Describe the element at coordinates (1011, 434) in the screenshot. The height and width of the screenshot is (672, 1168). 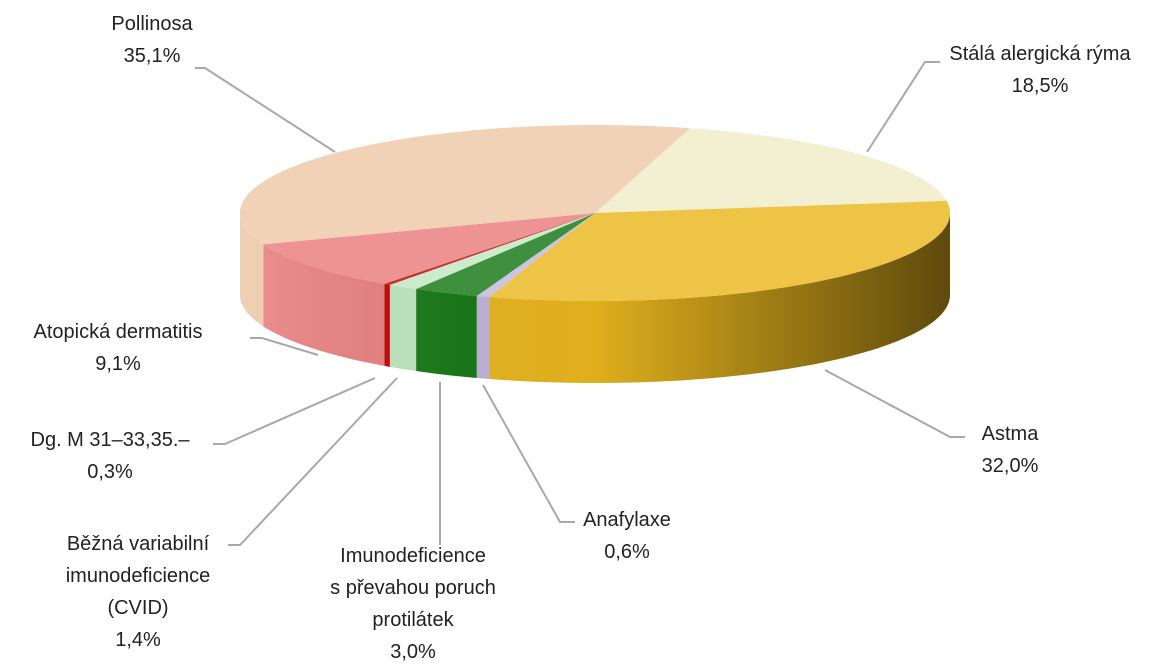
I see `label-name: Astma` at that location.